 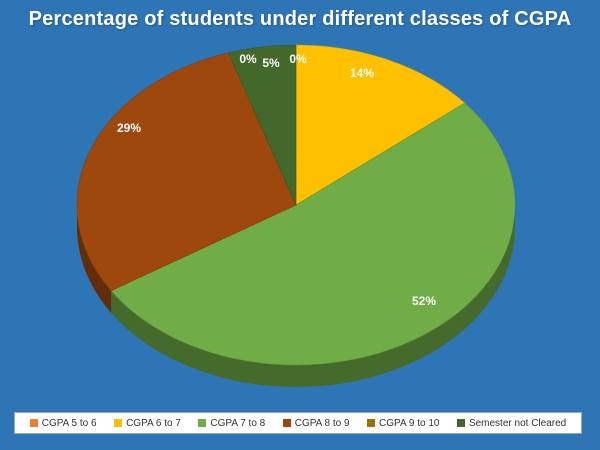 I want to click on data-label-cgpa-7-to-8: 52%, so click(x=424, y=301).